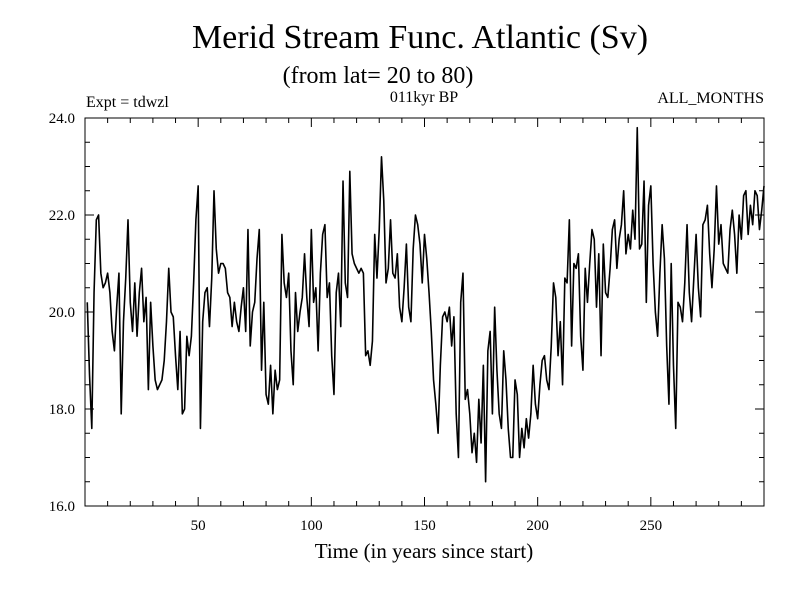  I want to click on months-label: ALL_MONTHS, so click(710, 98).